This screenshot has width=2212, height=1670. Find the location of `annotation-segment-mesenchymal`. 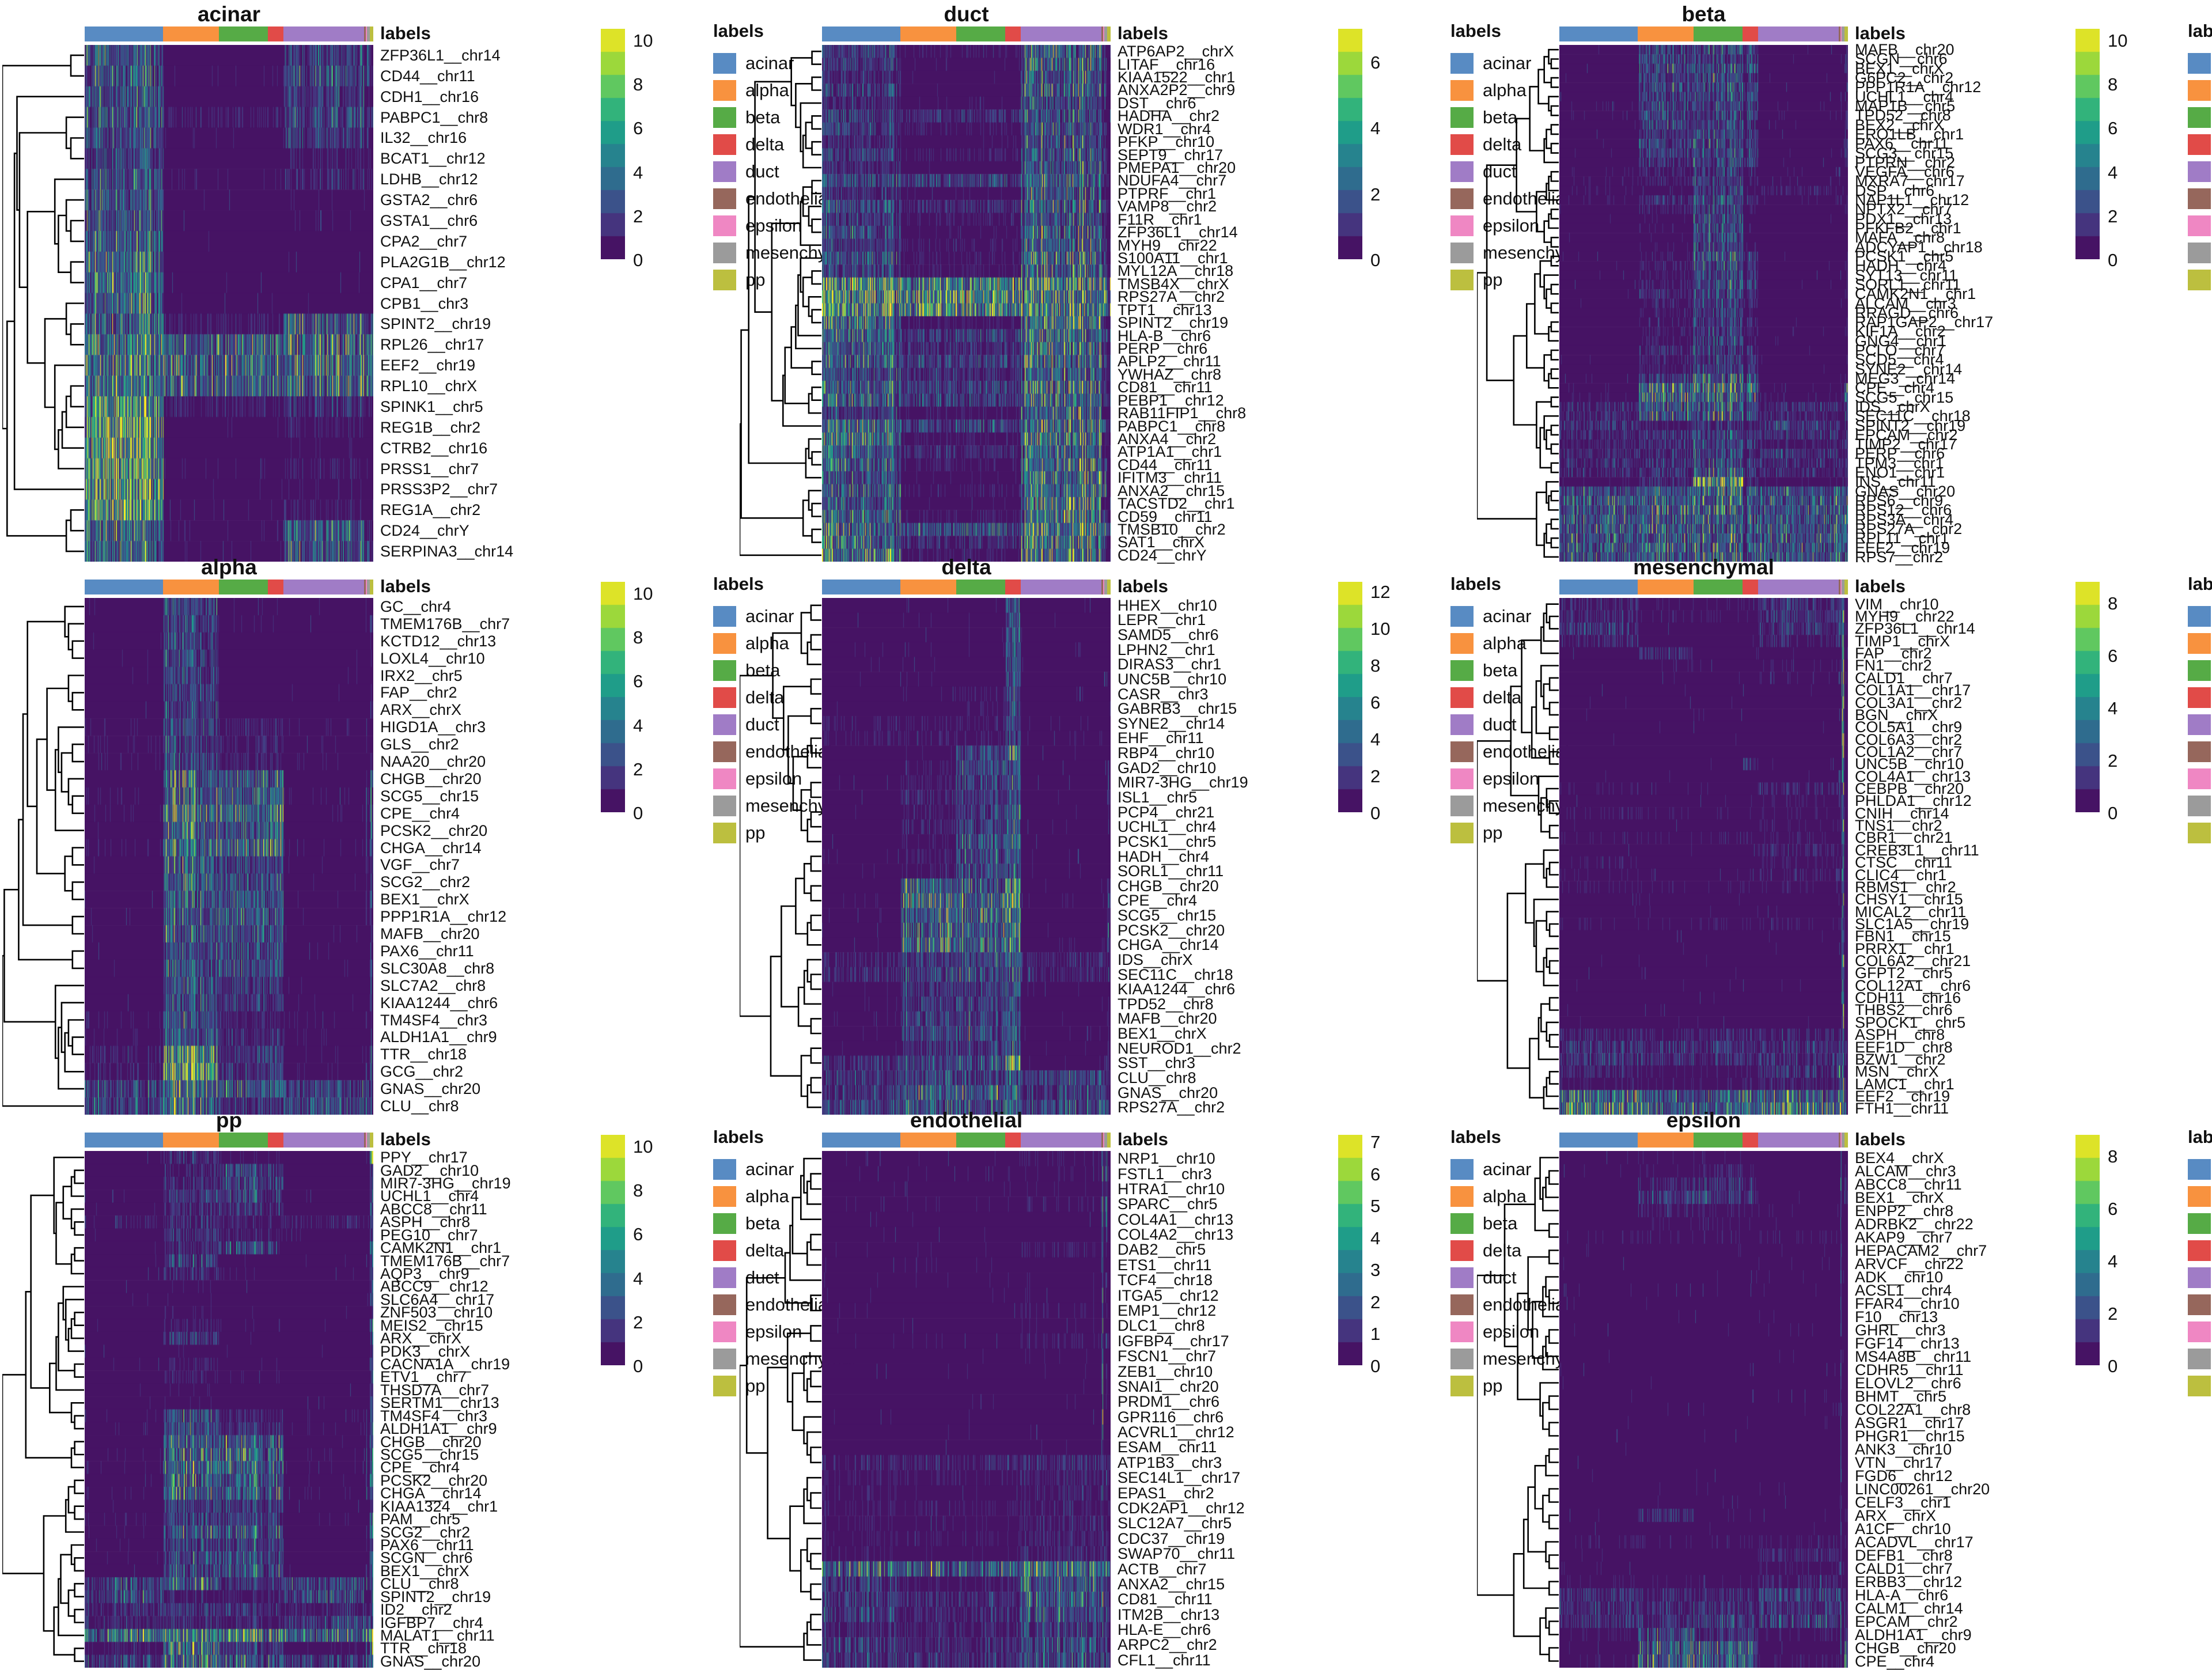

annotation-segment-mesenchymal is located at coordinates (368, 1140).